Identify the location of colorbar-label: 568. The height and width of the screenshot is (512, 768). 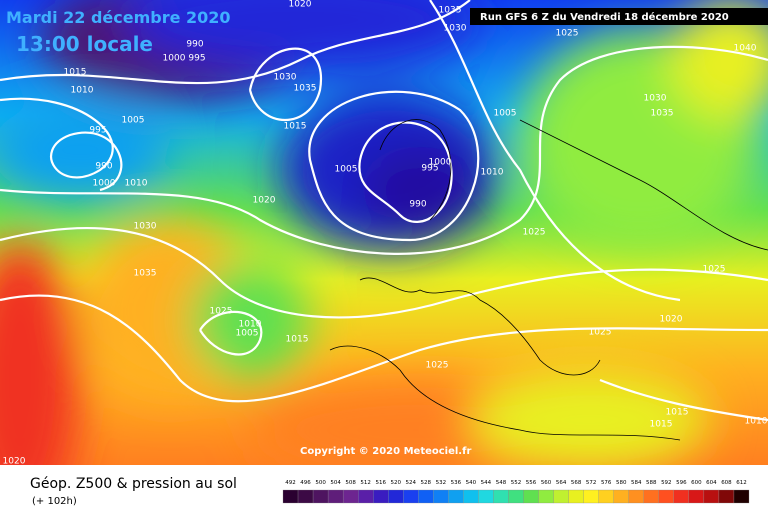
(576, 483).